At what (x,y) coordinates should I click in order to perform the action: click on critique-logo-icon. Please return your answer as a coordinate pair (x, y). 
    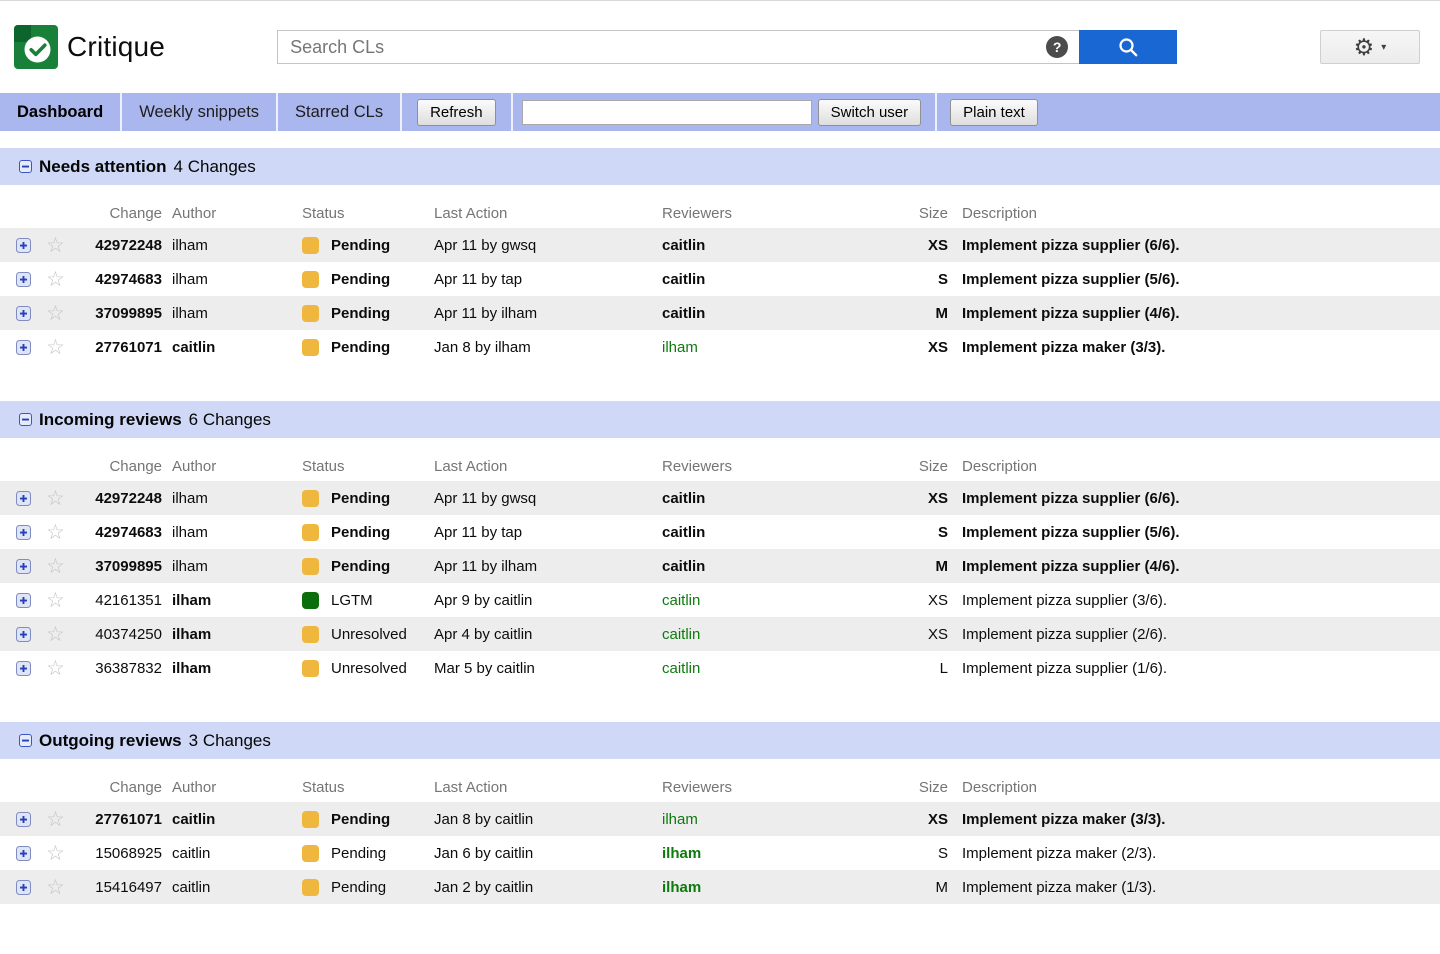
    Looking at the image, I should click on (36, 47).